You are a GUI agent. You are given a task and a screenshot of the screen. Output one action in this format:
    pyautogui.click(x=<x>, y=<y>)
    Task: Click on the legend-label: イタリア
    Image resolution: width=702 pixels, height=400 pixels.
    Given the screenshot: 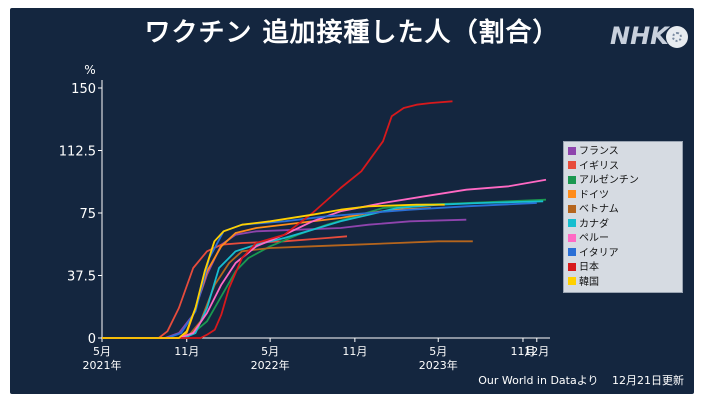 What is the action you would take?
    pyautogui.click(x=599, y=253)
    